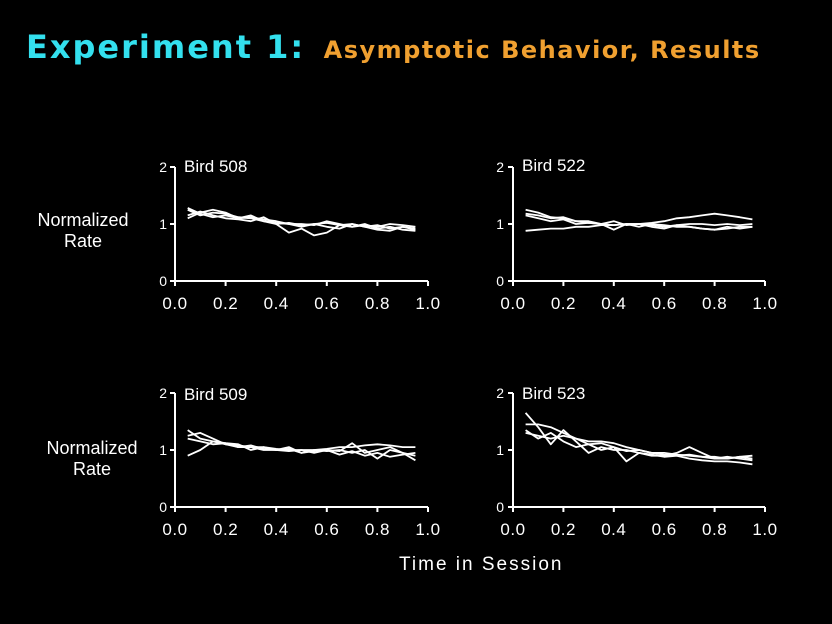 The width and height of the screenshot is (832, 624). I want to click on x-axis-label: Time in Session, so click(481, 564).